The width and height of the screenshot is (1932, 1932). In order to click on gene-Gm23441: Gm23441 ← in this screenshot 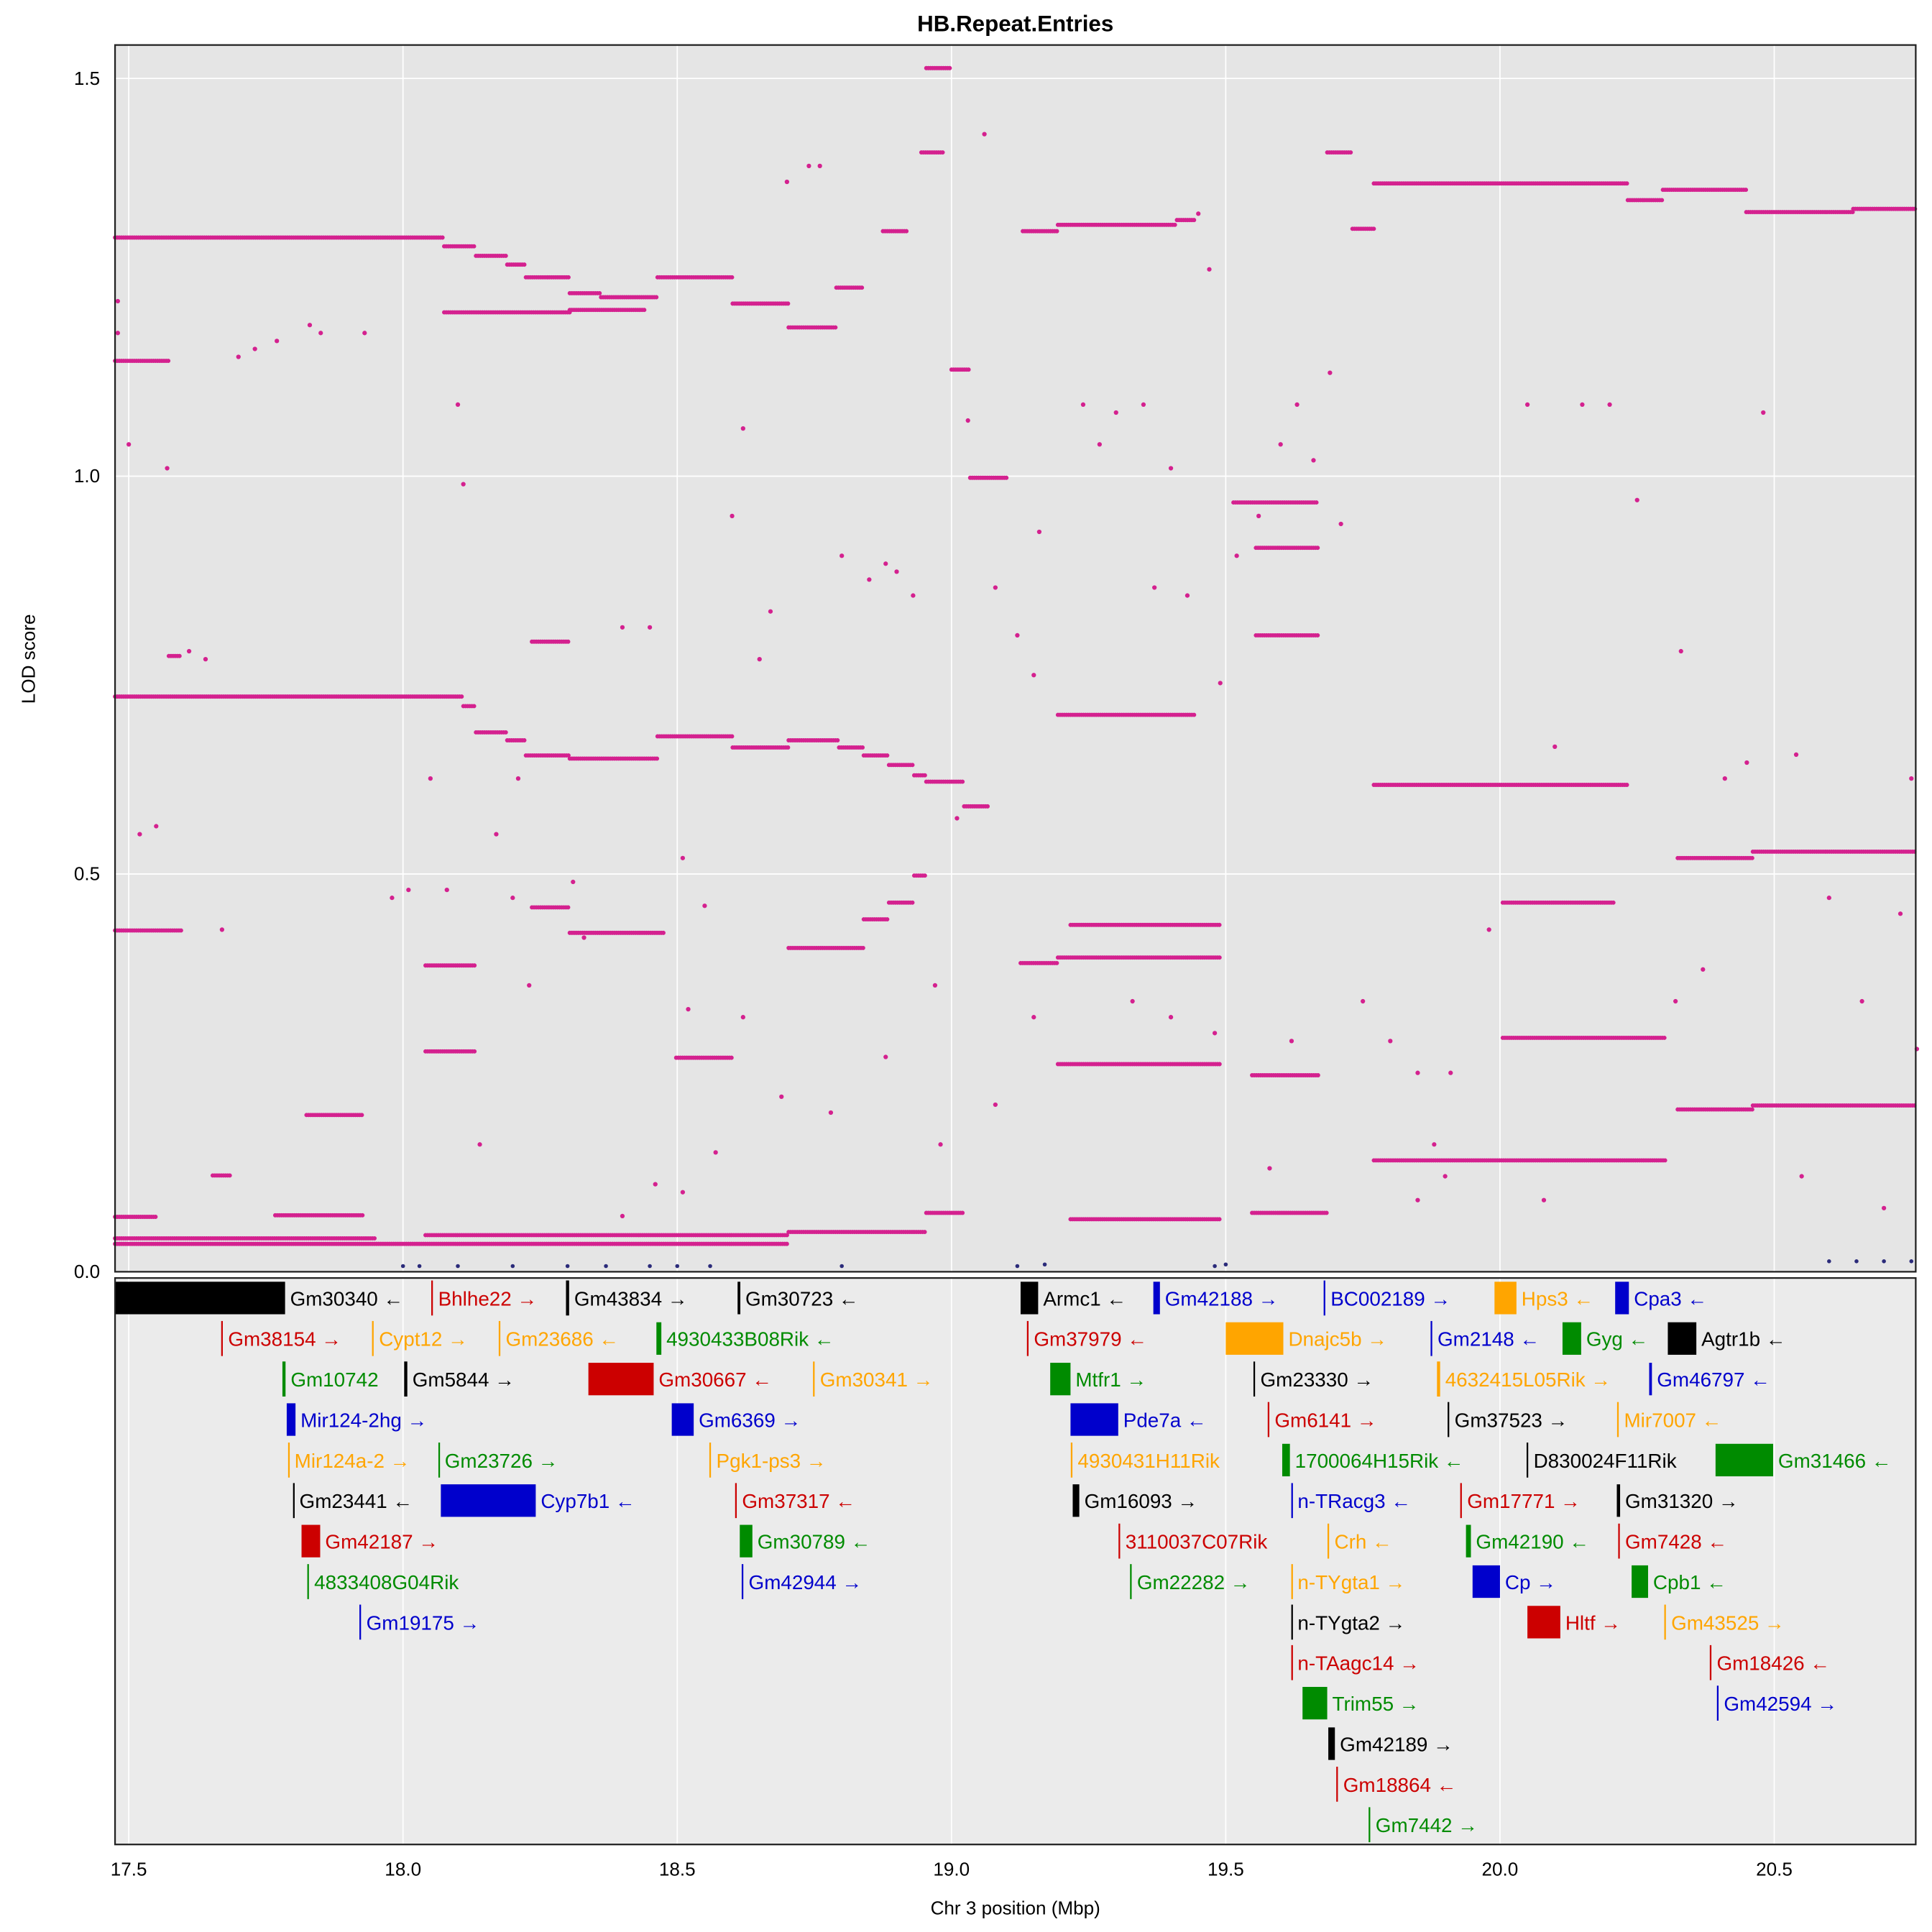, I will do `click(353, 1501)`.